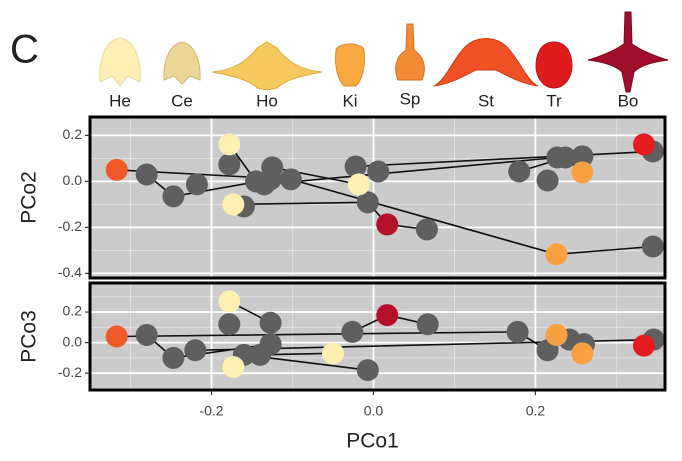  What do you see at coordinates (410, 98) in the screenshot?
I see `morphotype-label: Sp` at bounding box center [410, 98].